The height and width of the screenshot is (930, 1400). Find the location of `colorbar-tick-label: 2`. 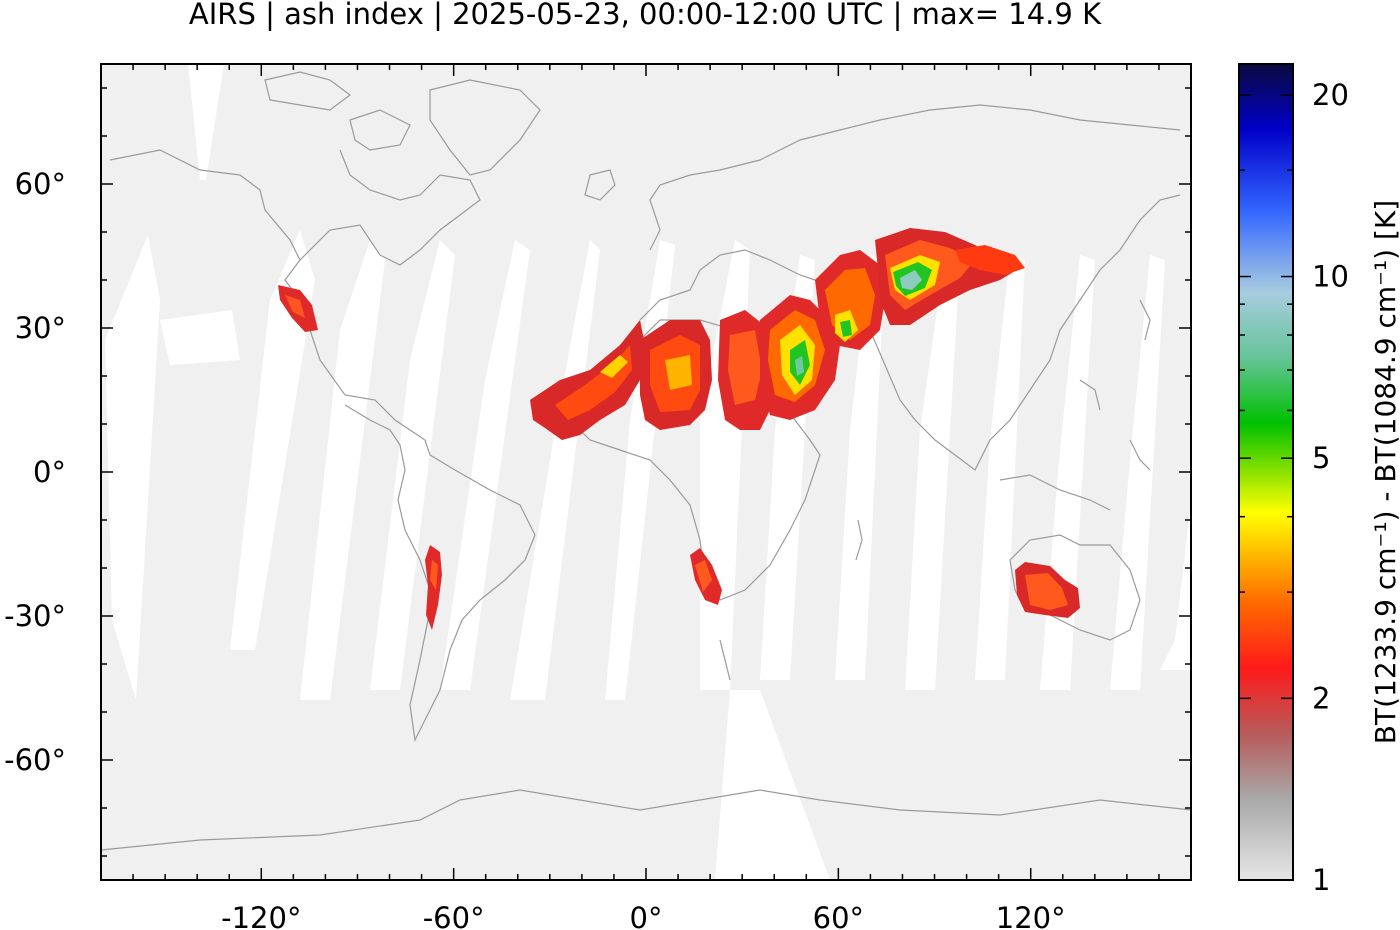

colorbar-tick-label: 2 is located at coordinates (1321, 698).